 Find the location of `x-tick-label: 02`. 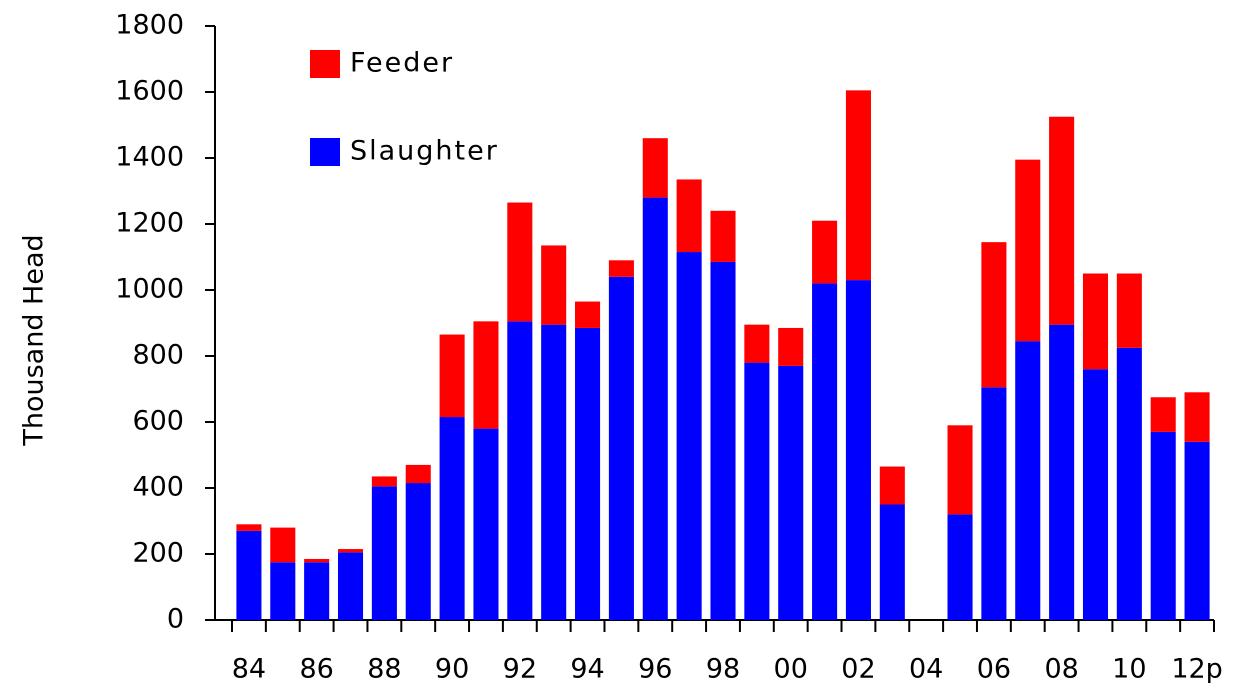

x-tick-label: 02 is located at coordinates (858, 669).